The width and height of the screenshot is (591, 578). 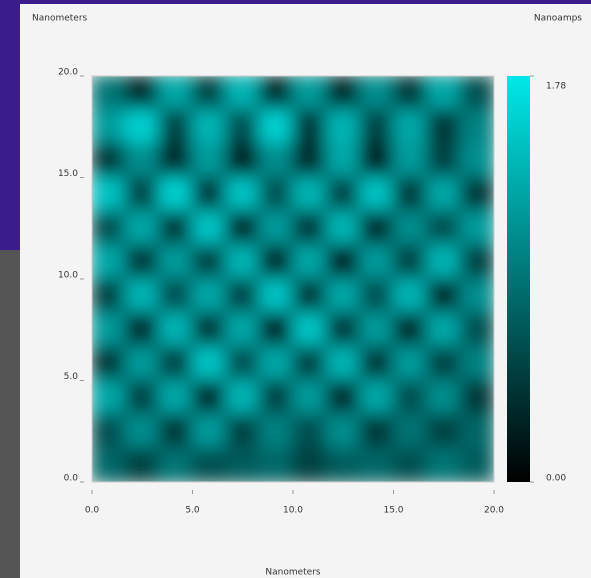 I want to click on x-tick-label: 10.0, so click(x=293, y=511).